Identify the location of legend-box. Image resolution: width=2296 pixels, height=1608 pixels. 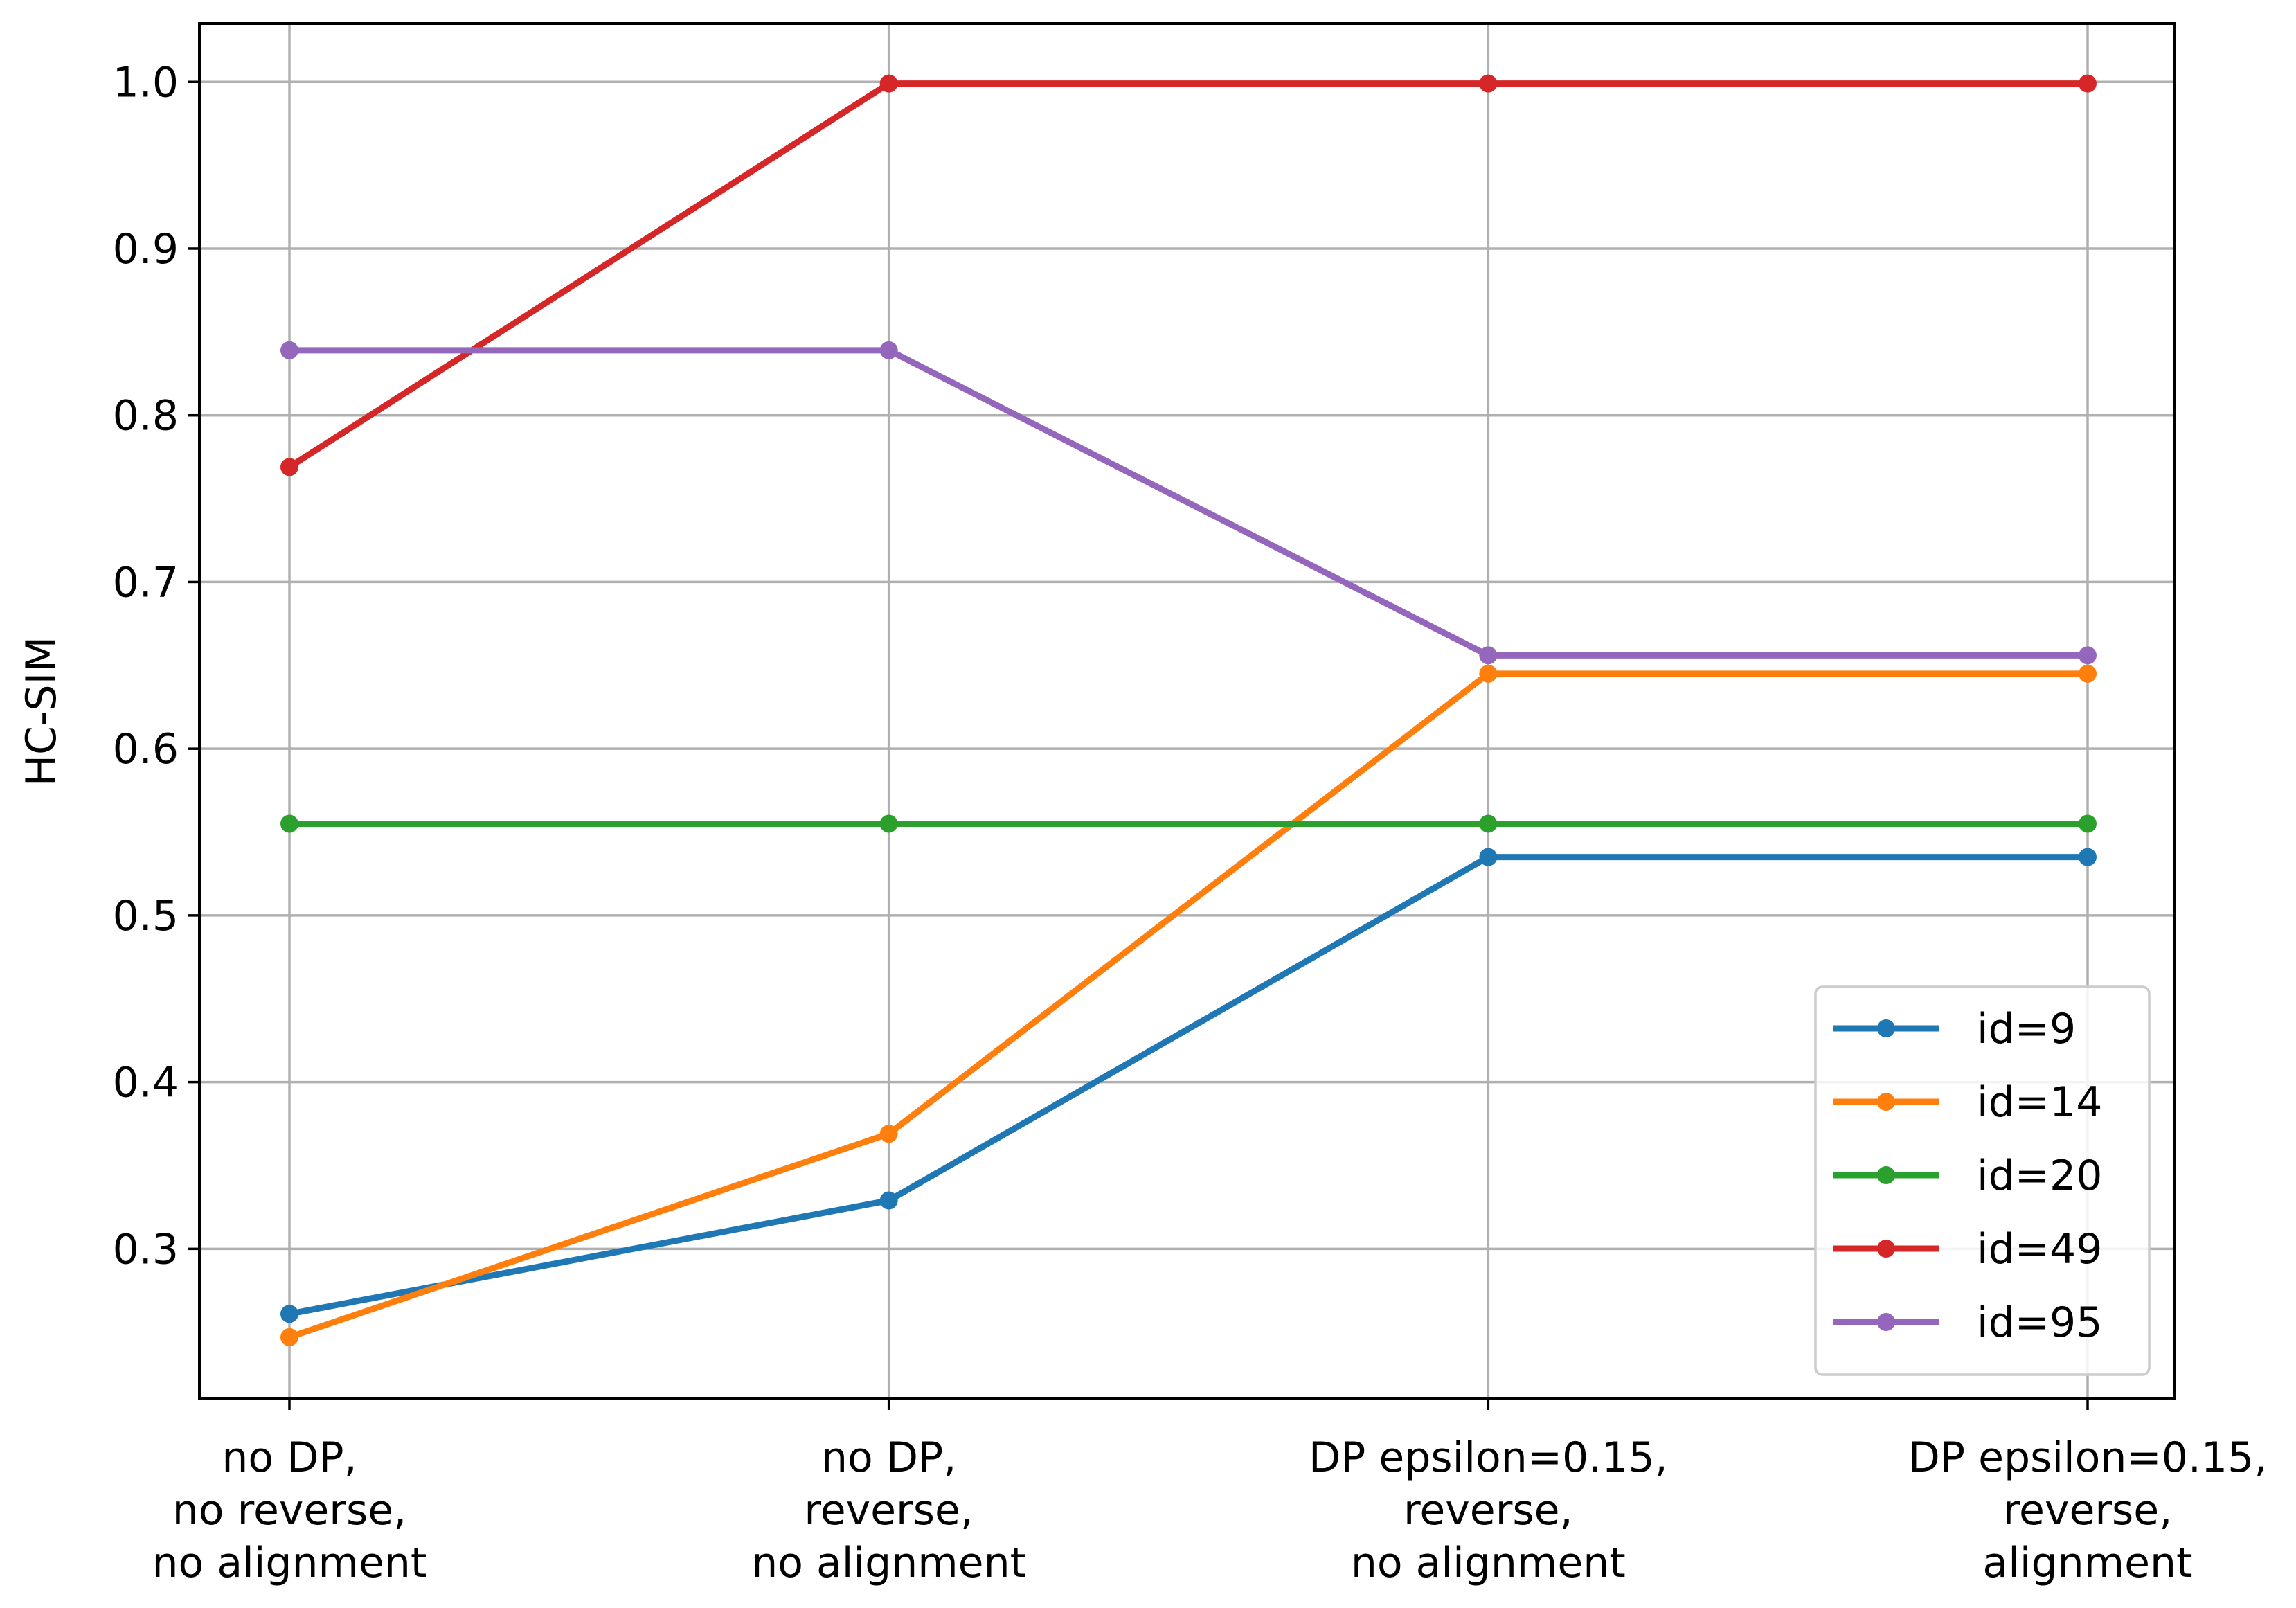
(1983, 1180).